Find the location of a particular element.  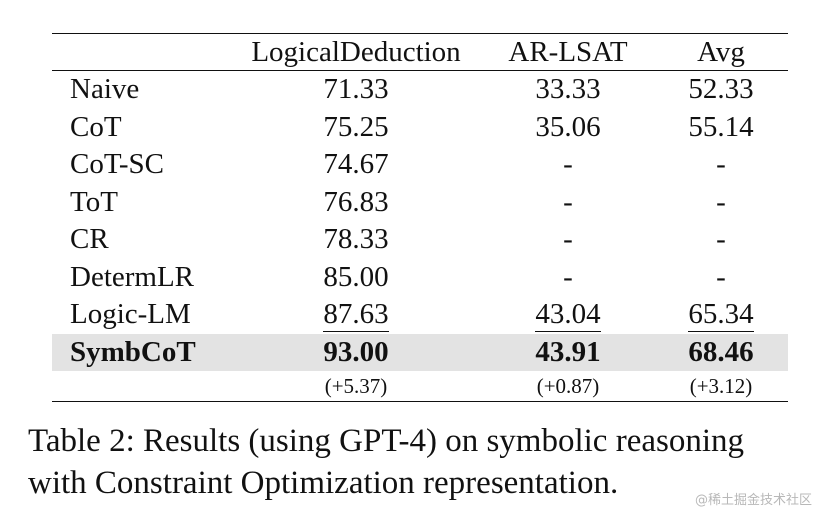

watermark: @稀土掘金技术社区 is located at coordinates (753, 500).